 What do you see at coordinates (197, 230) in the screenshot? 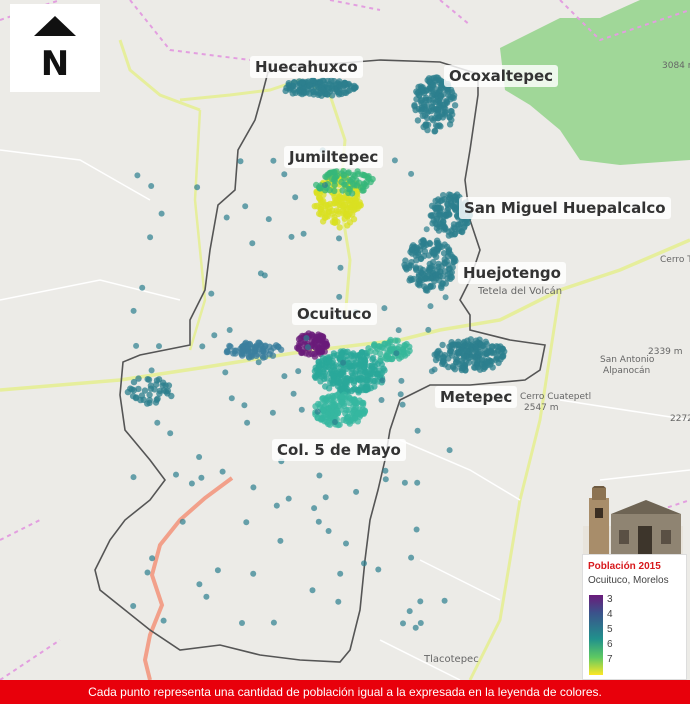
I see `road-west` at bounding box center [197, 230].